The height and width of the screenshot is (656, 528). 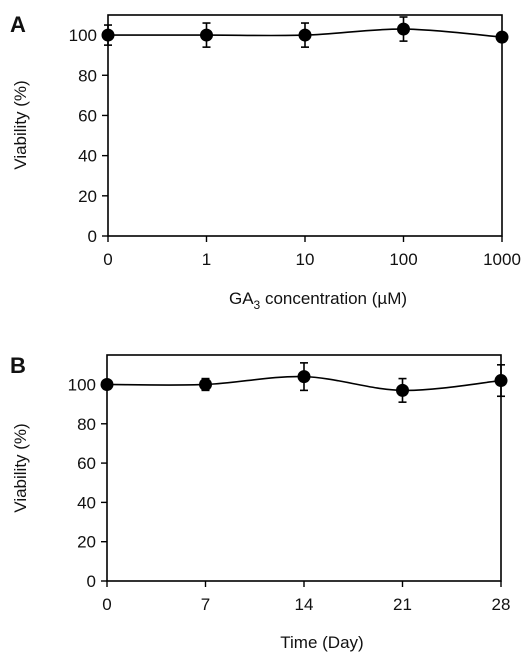 I want to click on panel-a-y-tick-label: 40, so click(x=87, y=156).